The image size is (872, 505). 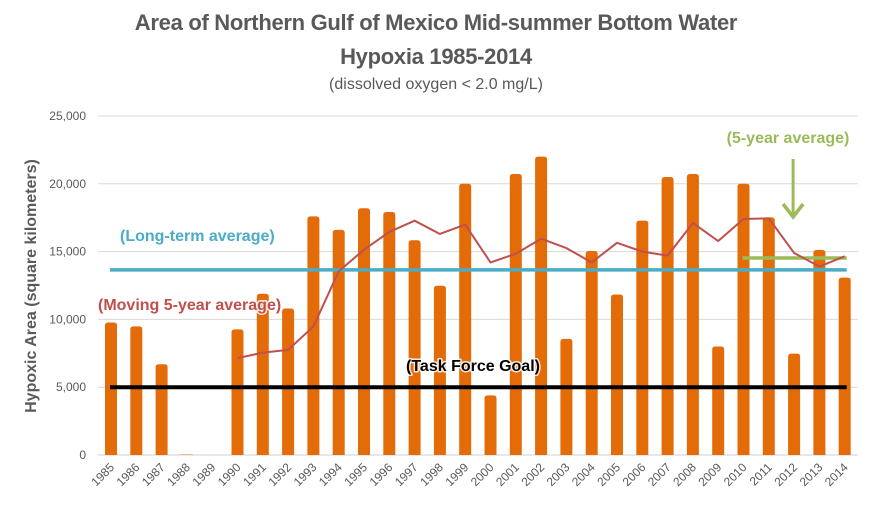 I want to click on x-tick-label: 2007, so click(x=659, y=474).